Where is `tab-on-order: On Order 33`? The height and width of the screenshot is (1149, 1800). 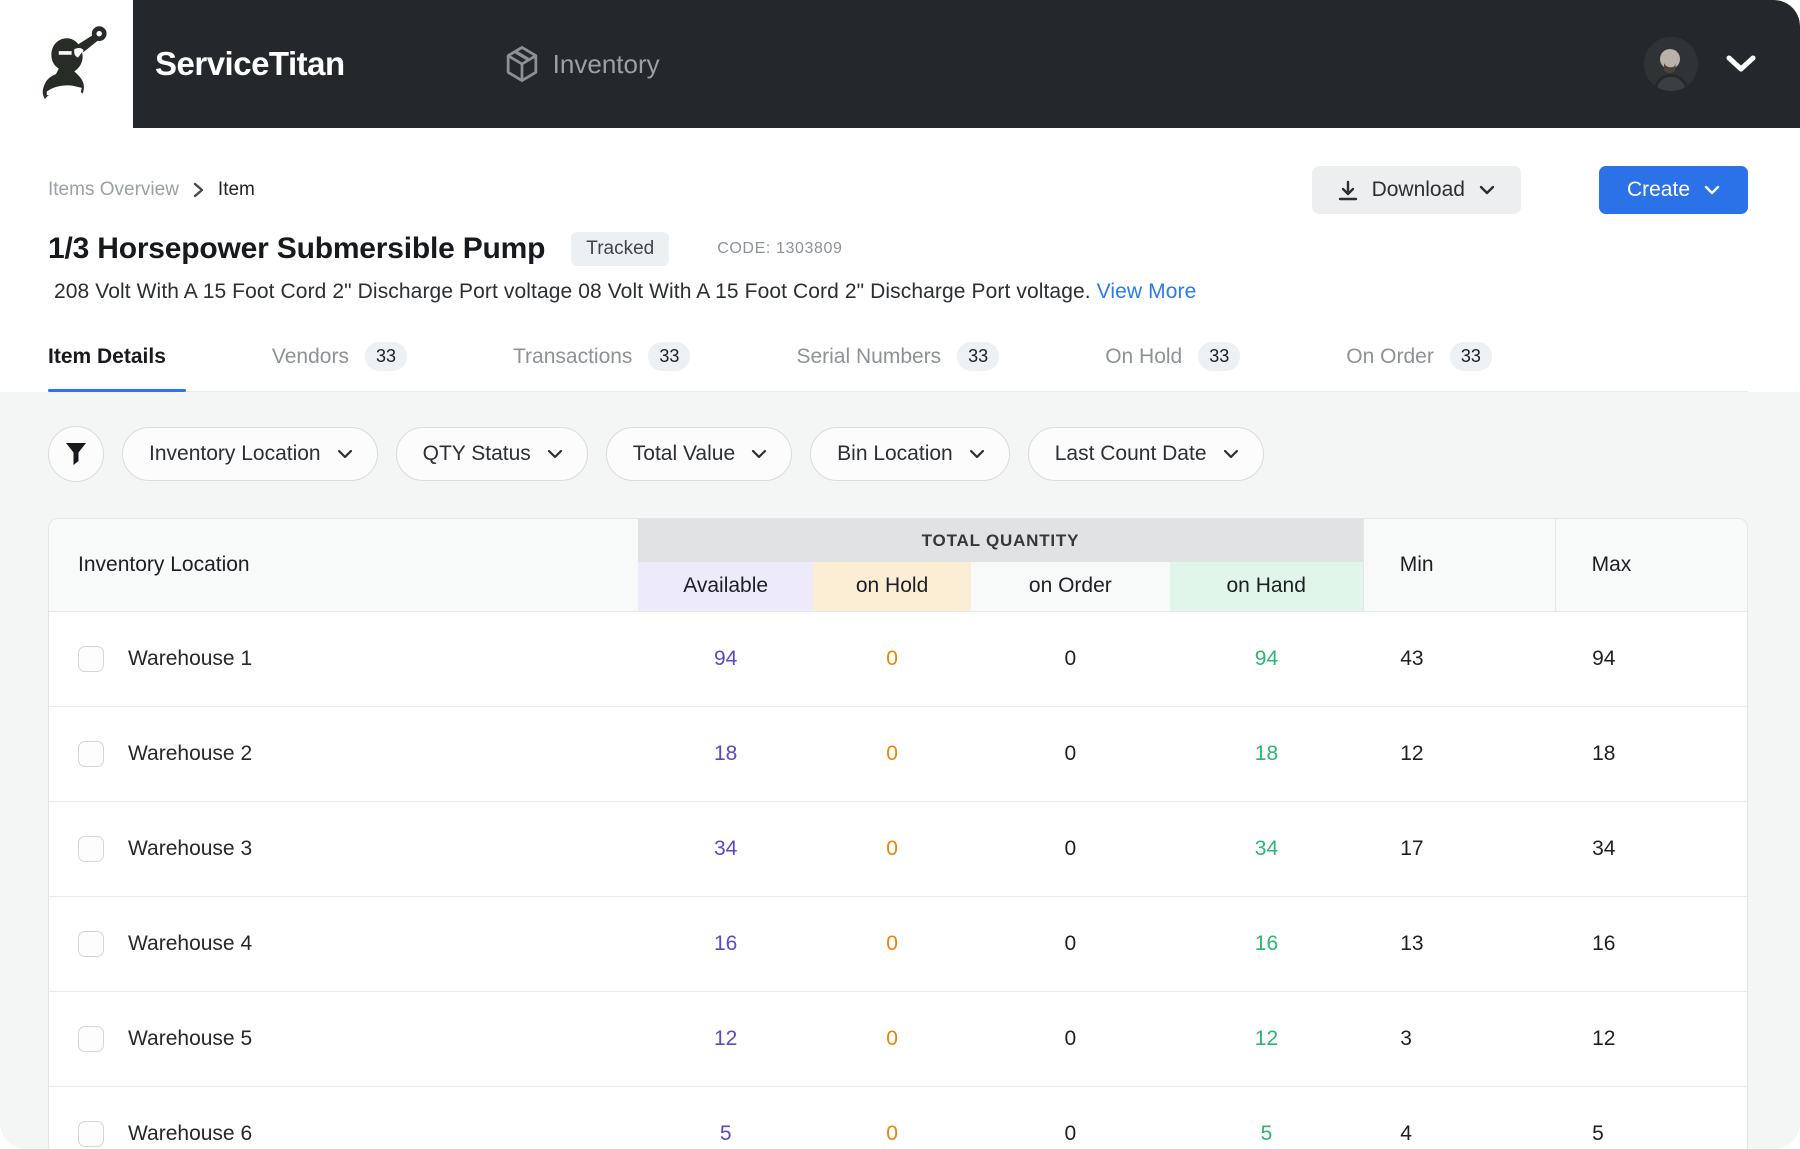 tab-on-order: On Order 33 is located at coordinates (1429, 366).